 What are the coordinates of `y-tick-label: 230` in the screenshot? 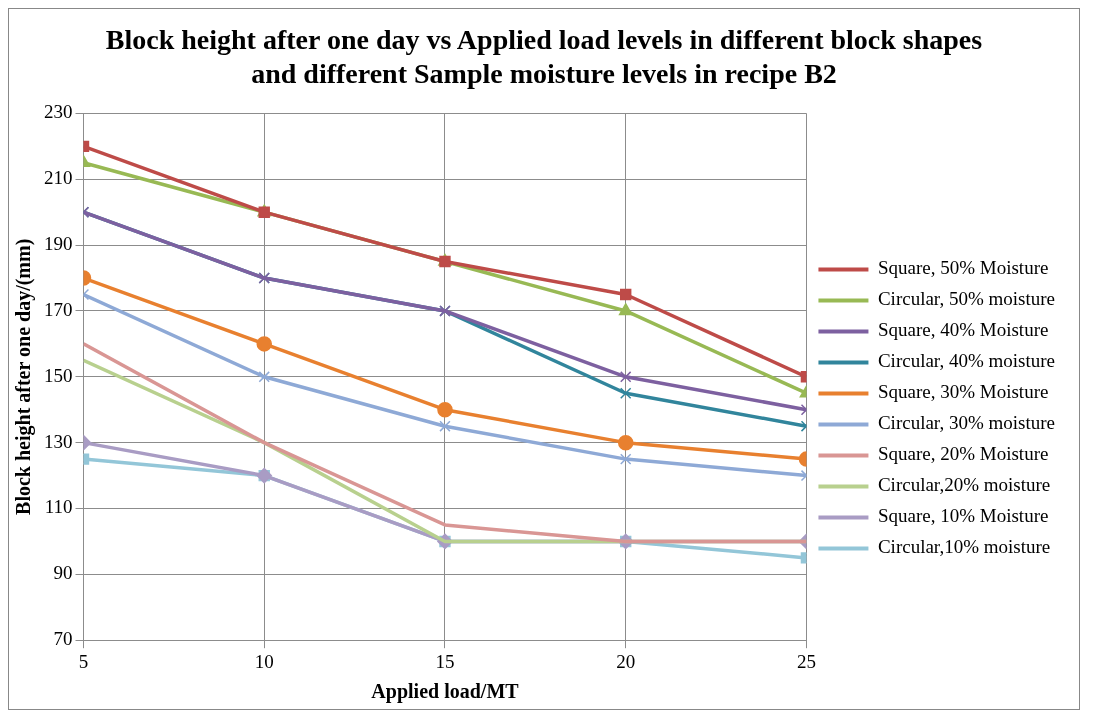 It's located at (58, 112).